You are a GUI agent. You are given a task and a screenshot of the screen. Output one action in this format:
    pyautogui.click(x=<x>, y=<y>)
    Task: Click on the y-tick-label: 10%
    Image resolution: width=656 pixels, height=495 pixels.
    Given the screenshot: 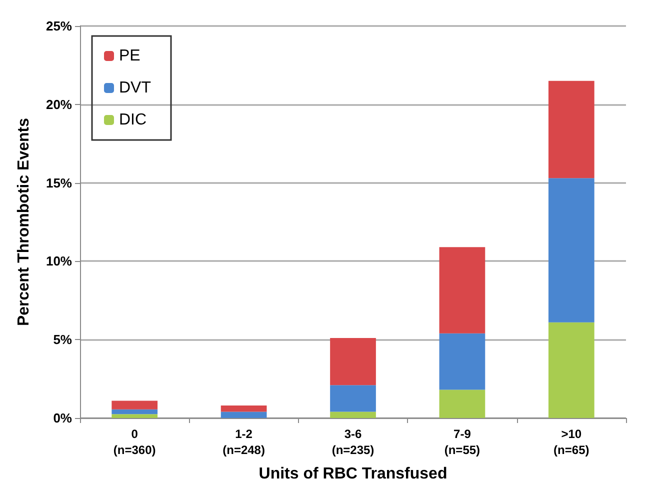 What is the action you would take?
    pyautogui.click(x=59, y=261)
    